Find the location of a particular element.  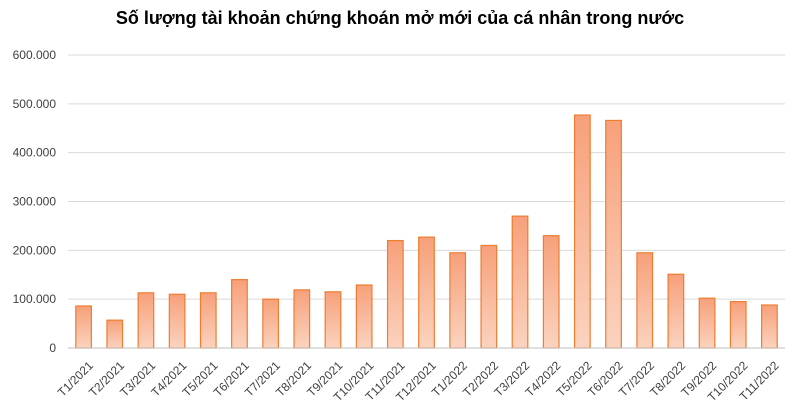

y-tick-label: 600.000 is located at coordinates (35, 55).